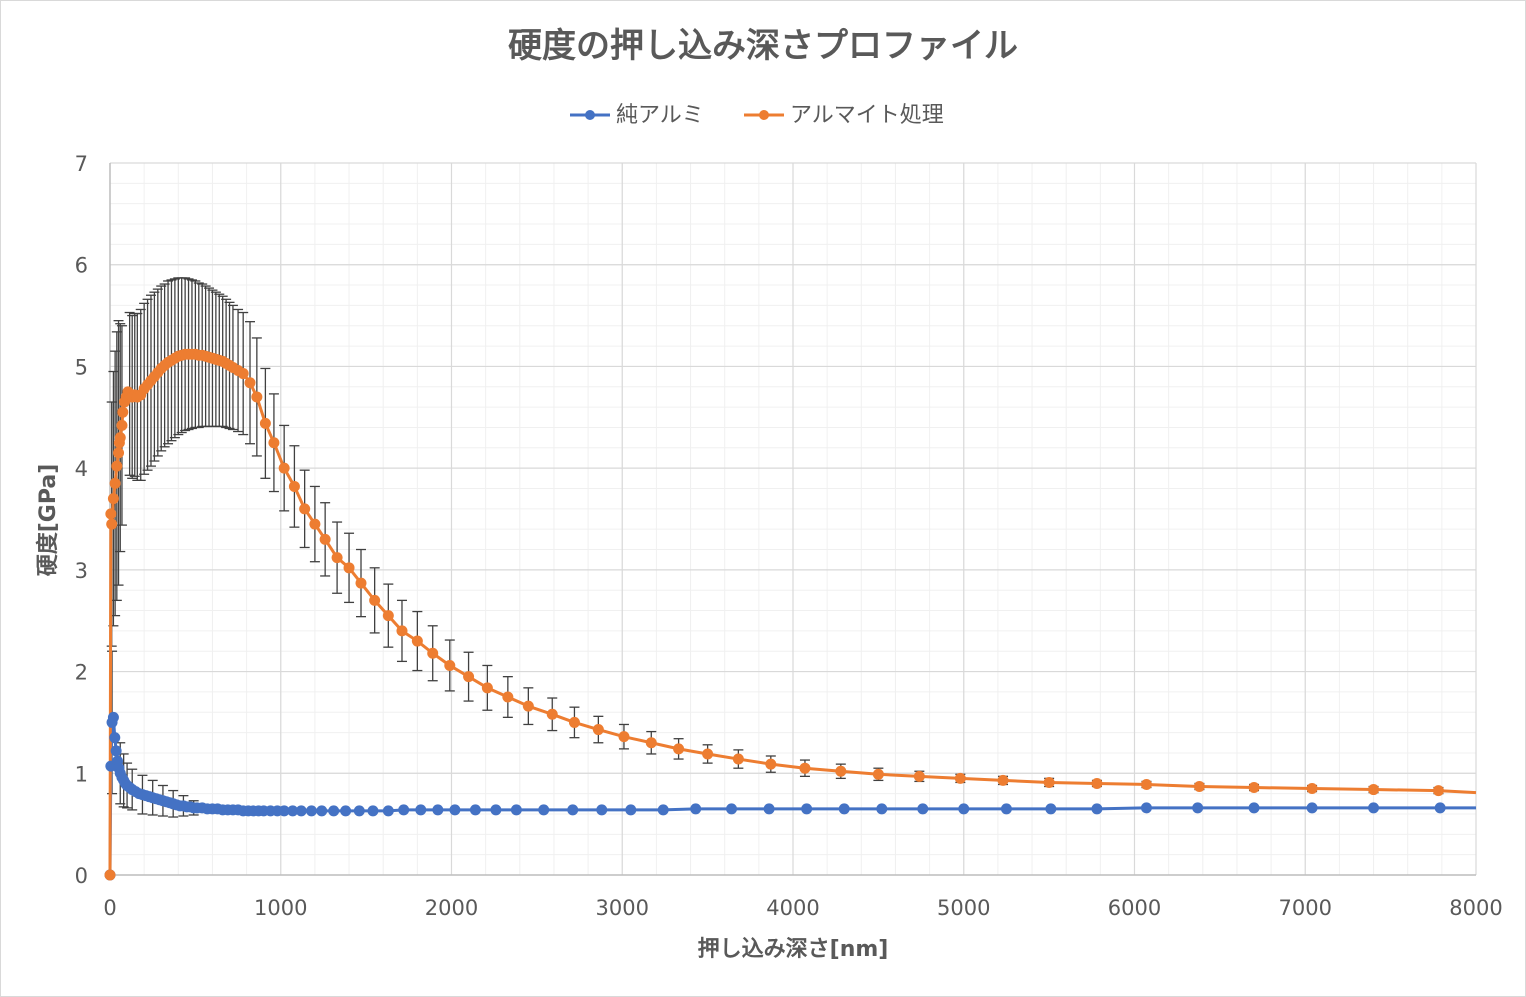 This screenshot has width=1526, height=997. What do you see at coordinates (81, 469) in the screenshot?
I see `y-tick-label: 4` at bounding box center [81, 469].